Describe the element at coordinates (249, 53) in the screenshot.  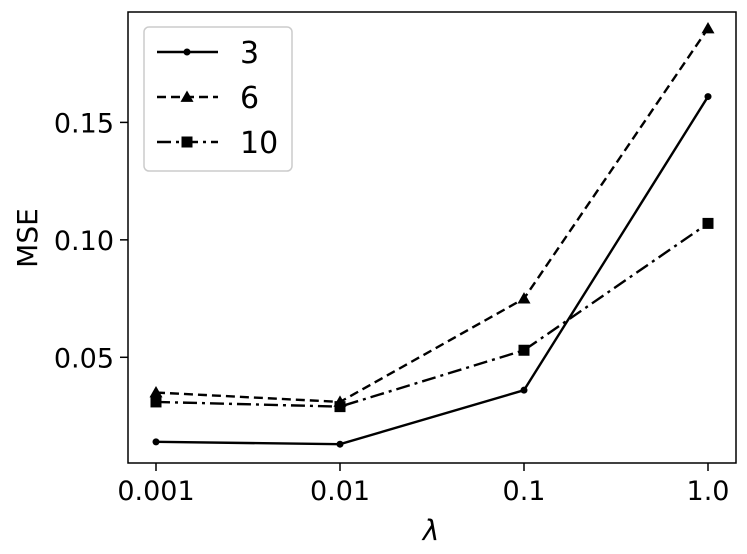
I see `legend-label: 3` at that location.